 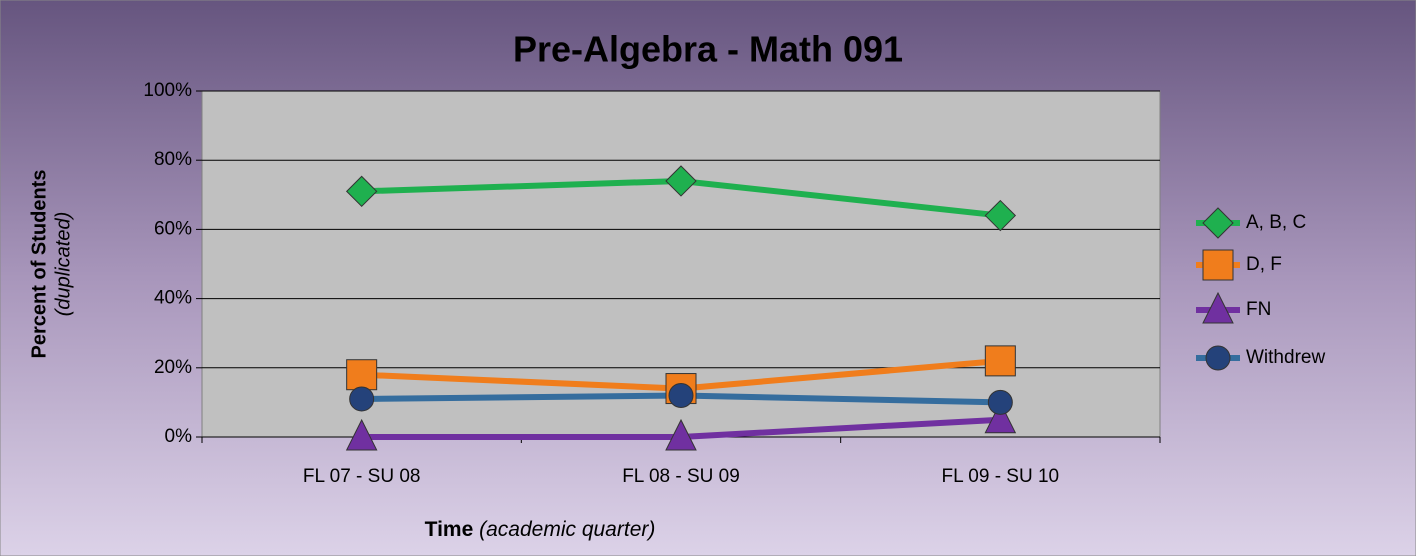 I want to click on y-tick-label: 60%, so click(x=173, y=228).